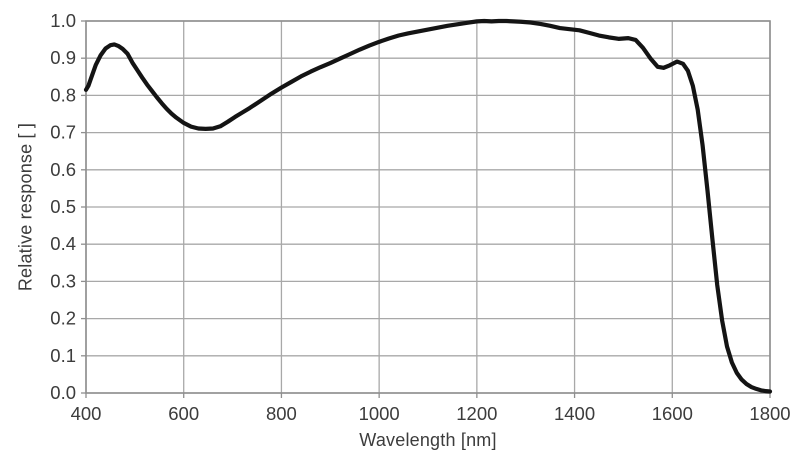 This screenshot has width=800, height=462. What do you see at coordinates (63, 20) in the screenshot?
I see `y-tick-label: 1.0` at bounding box center [63, 20].